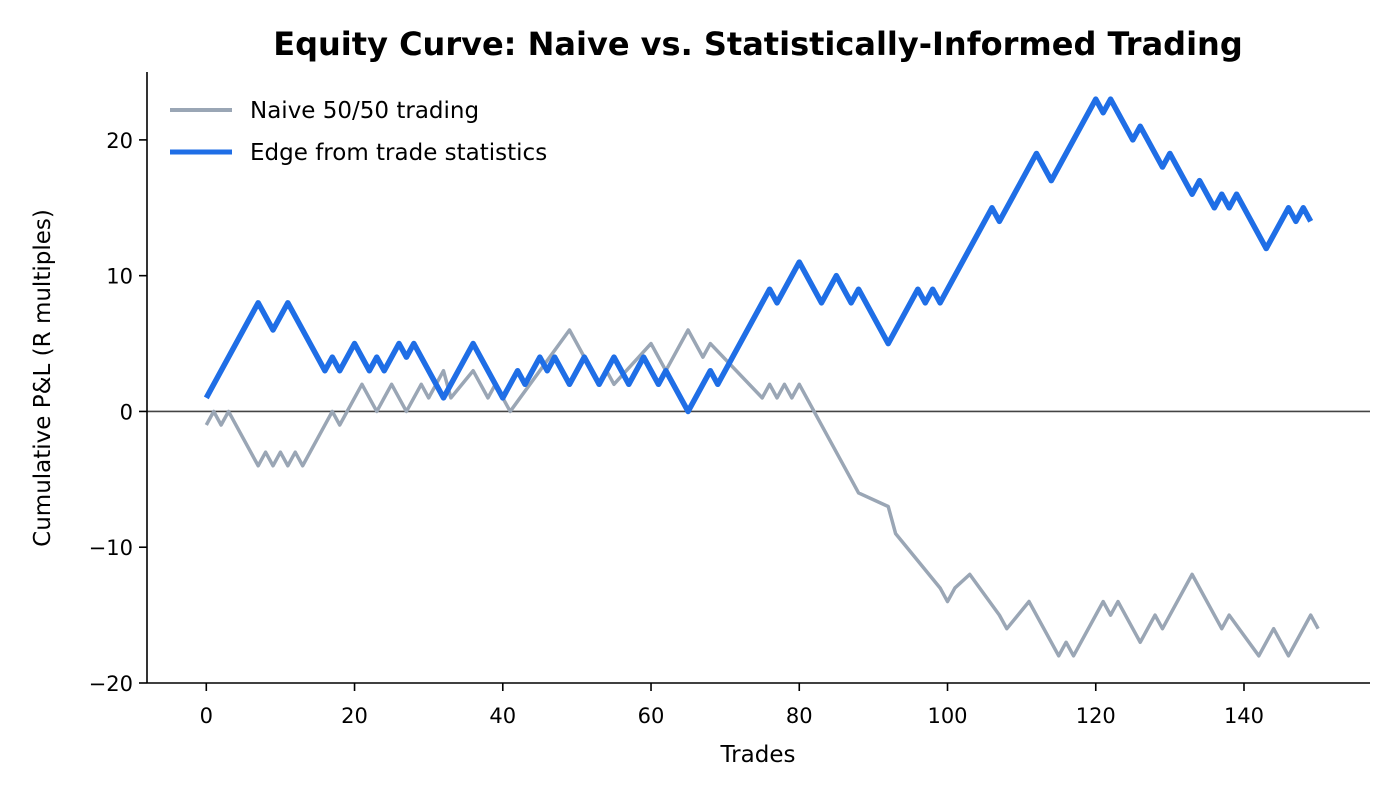 Image resolution: width=1400 pixels, height=800 pixels. What do you see at coordinates (354, 716) in the screenshot?
I see `x-tick-label: 20` at bounding box center [354, 716].